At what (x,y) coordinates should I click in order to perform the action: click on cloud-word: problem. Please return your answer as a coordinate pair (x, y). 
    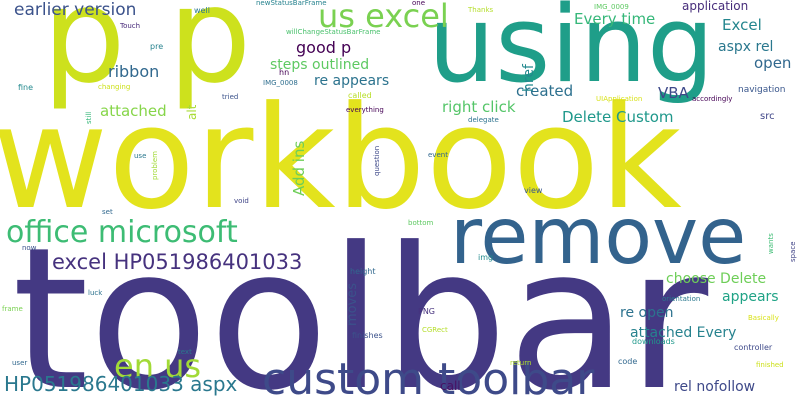
    Looking at the image, I should click on (155, 165).